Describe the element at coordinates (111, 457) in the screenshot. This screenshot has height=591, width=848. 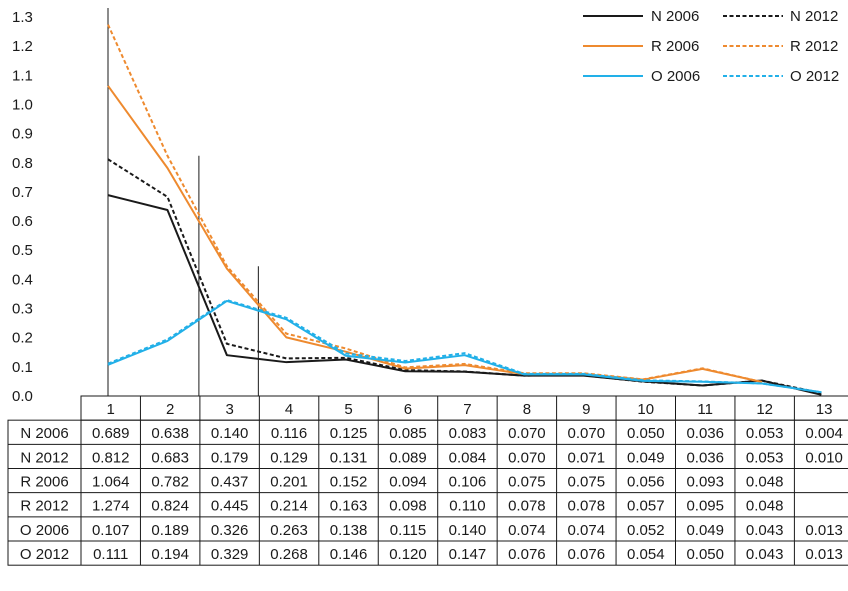
I see `table-cell: 0.812` at that location.